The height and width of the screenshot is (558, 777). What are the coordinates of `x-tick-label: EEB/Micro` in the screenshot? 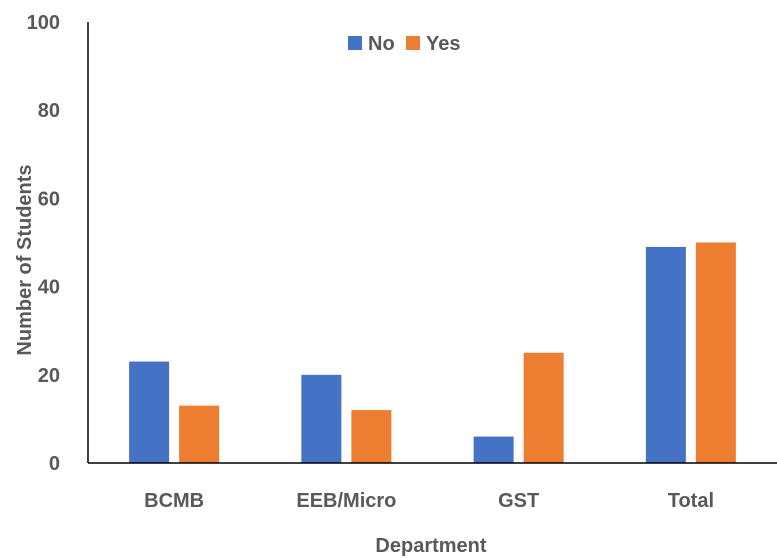 It's located at (346, 501).